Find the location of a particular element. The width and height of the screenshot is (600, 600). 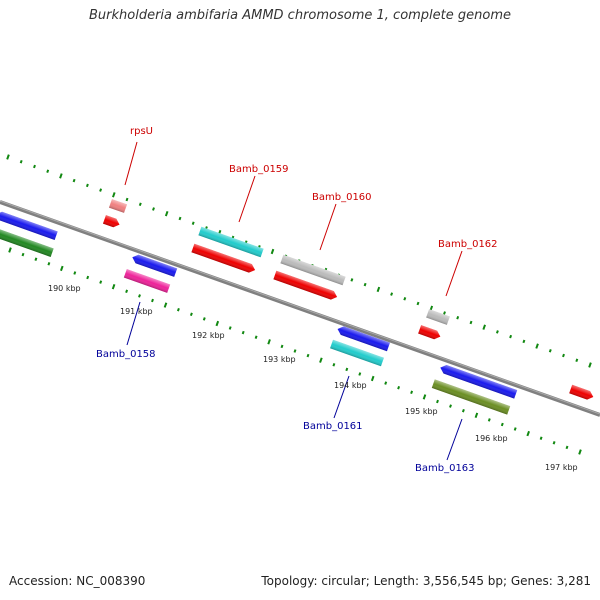

scale-label-190: 190 kbp is located at coordinates (64, 288).